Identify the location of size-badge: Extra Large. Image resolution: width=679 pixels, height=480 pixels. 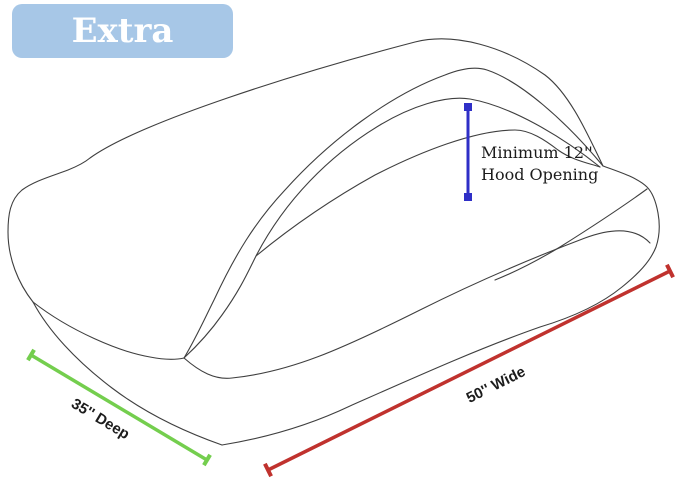
(122, 54).